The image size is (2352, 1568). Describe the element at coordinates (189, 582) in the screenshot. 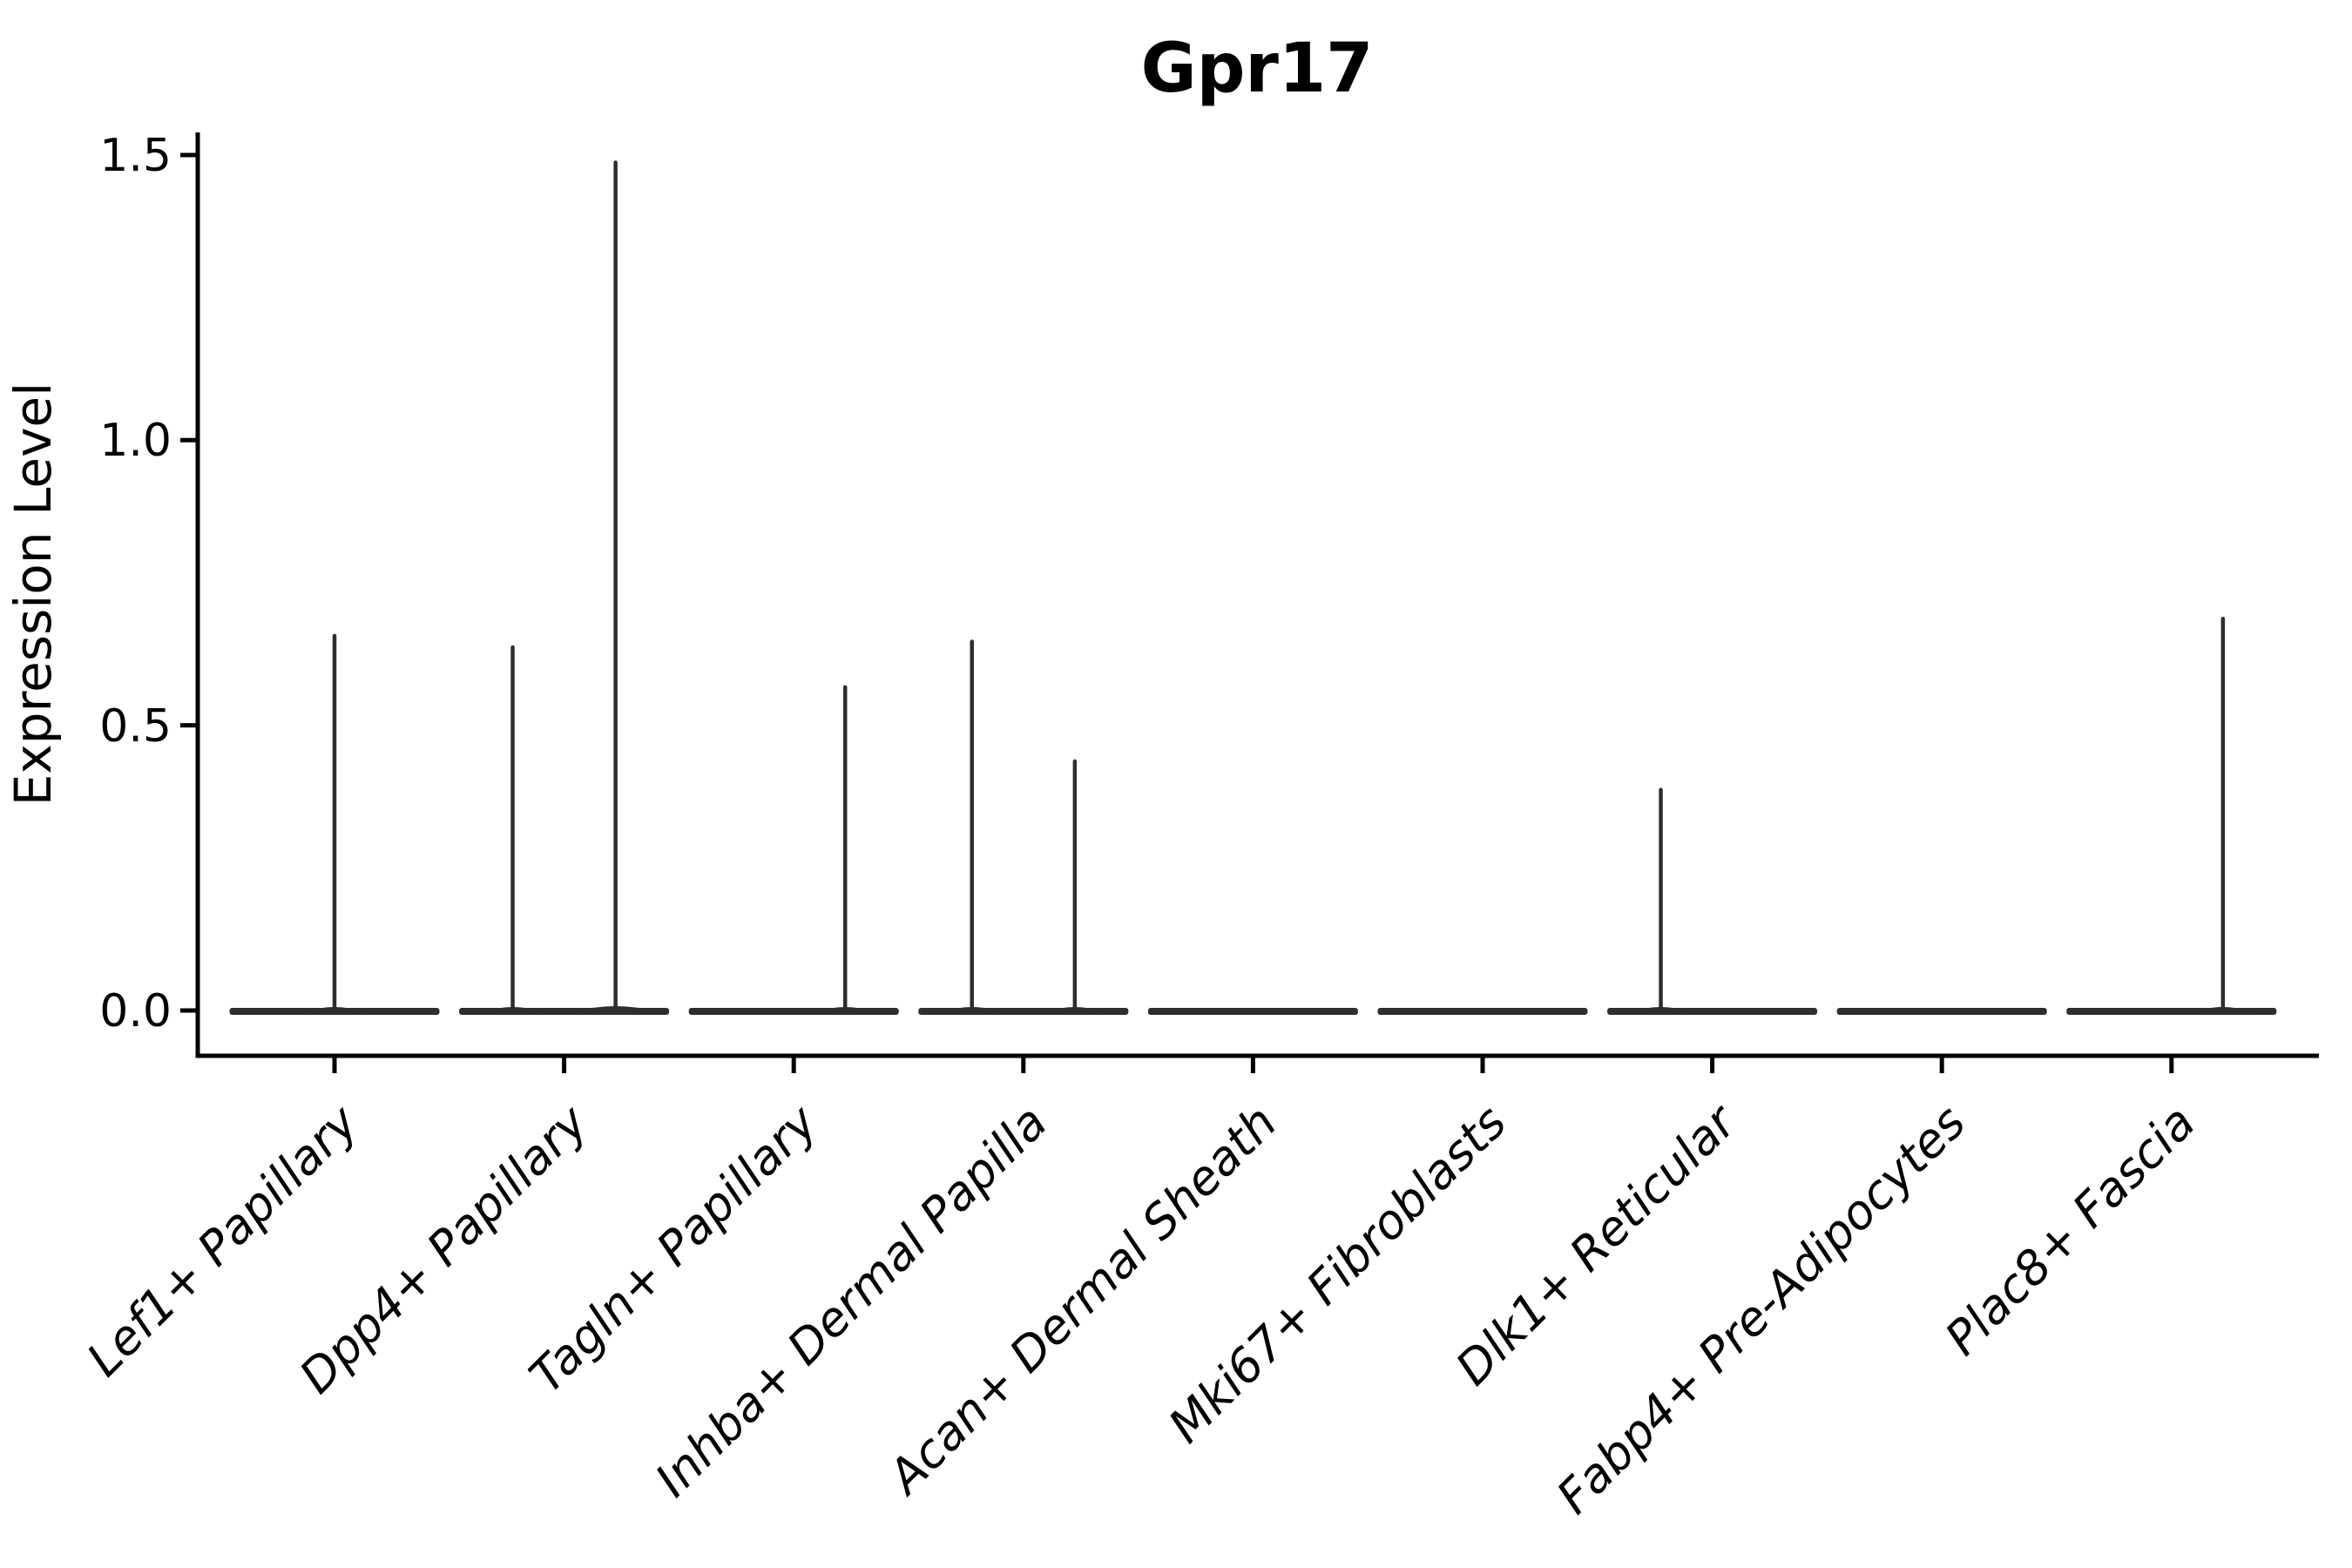

I see `y-ticks-layer` at that location.